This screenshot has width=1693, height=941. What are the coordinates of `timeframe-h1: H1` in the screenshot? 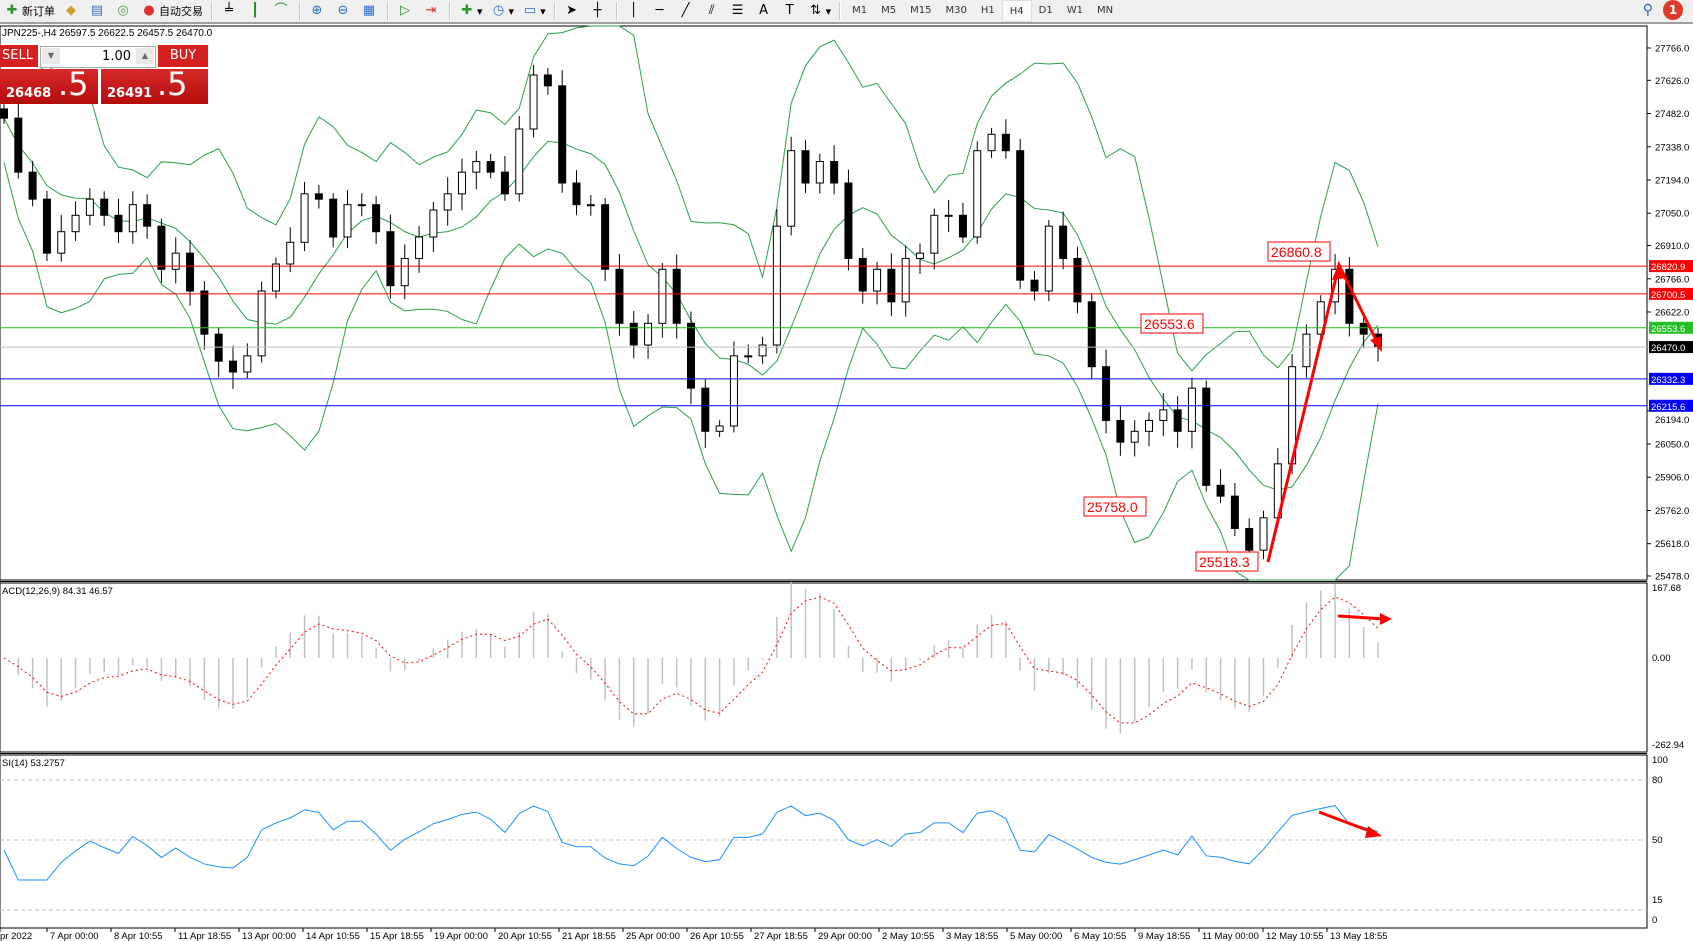 It's located at (987, 10).